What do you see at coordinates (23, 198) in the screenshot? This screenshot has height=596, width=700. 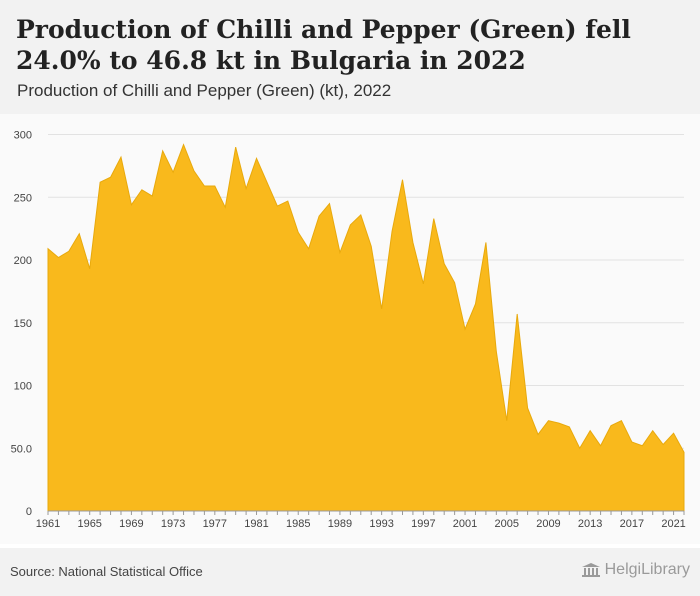 I see `y-tick-label: 250` at bounding box center [23, 198].